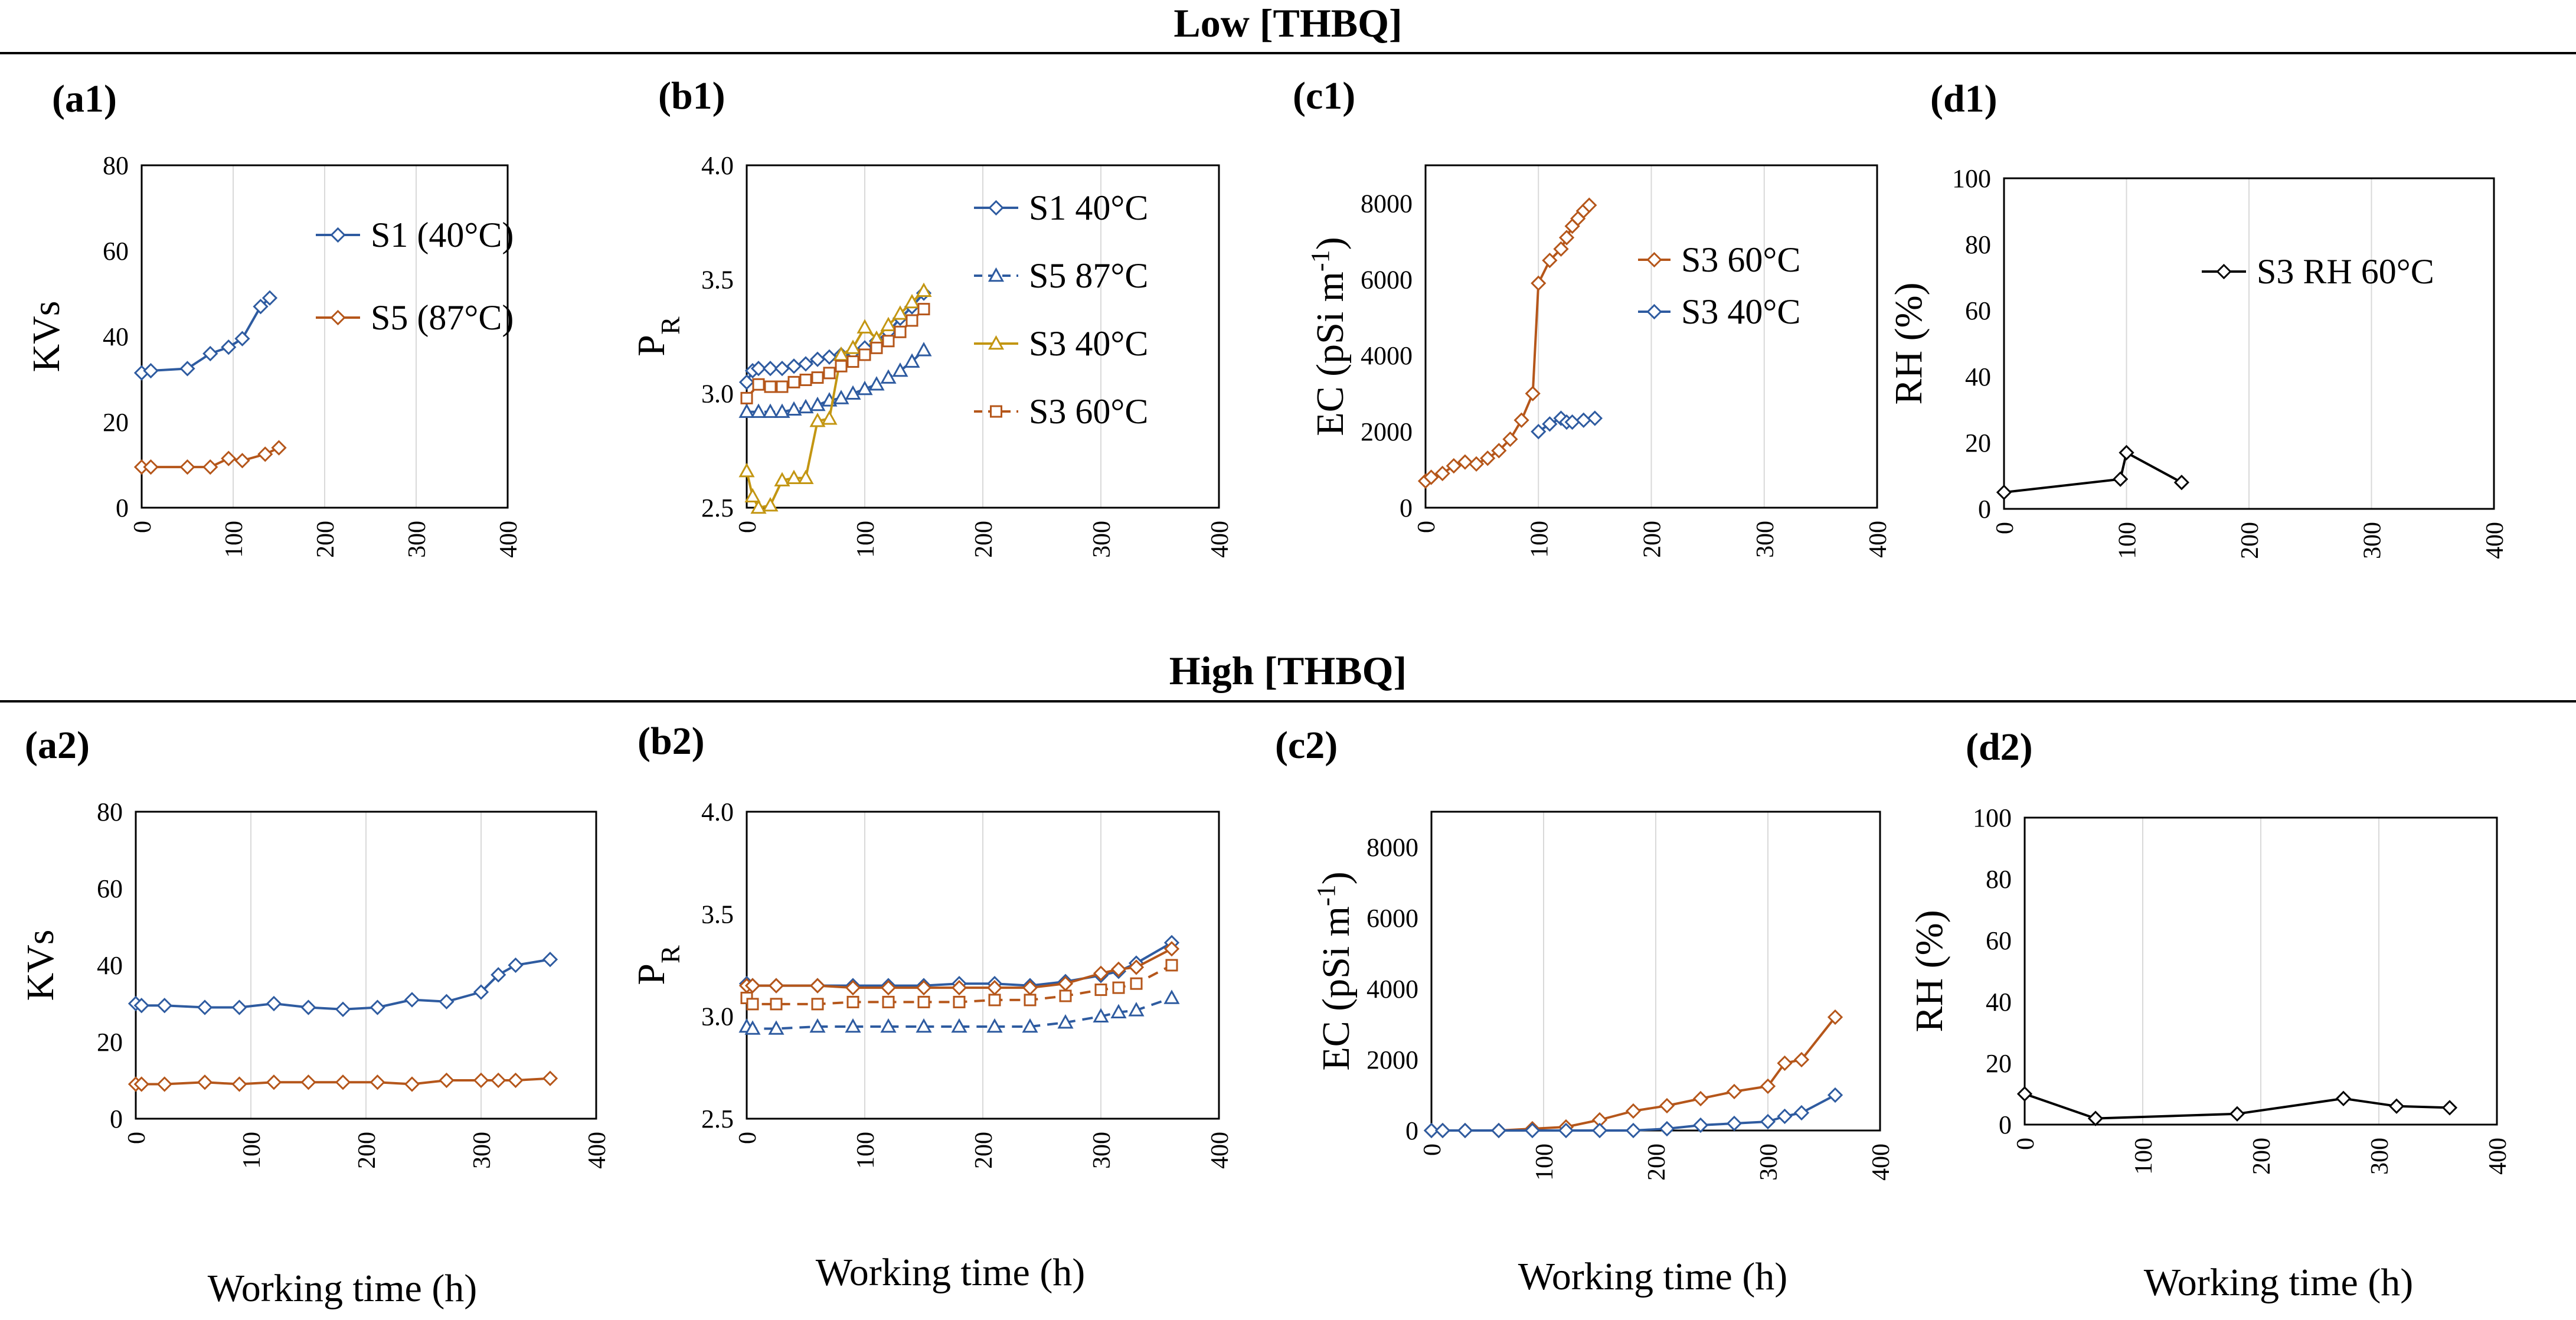 This screenshot has height=1320, width=2576. What do you see at coordinates (116, 422) in the screenshot?
I see `y-tick-label-a1: 20` at bounding box center [116, 422].